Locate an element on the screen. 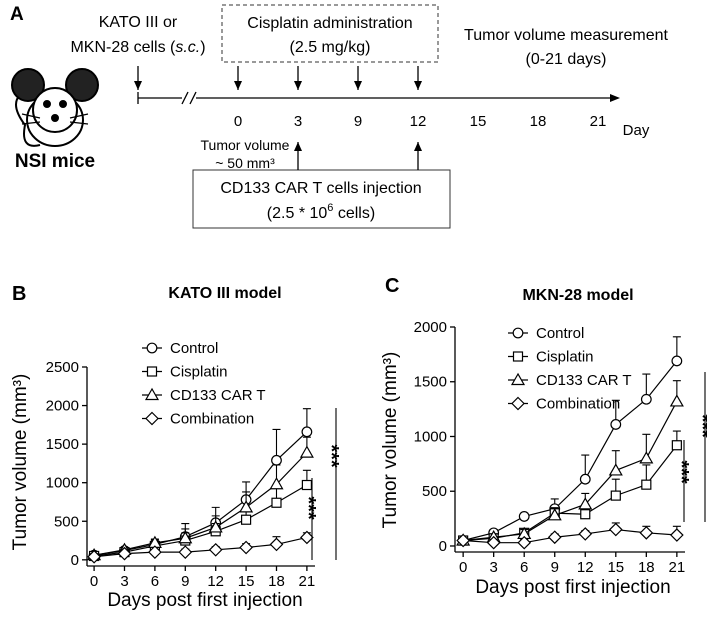 This screenshot has width=707, height=617. chart-title: MKN-28 model is located at coordinates (577, 295).